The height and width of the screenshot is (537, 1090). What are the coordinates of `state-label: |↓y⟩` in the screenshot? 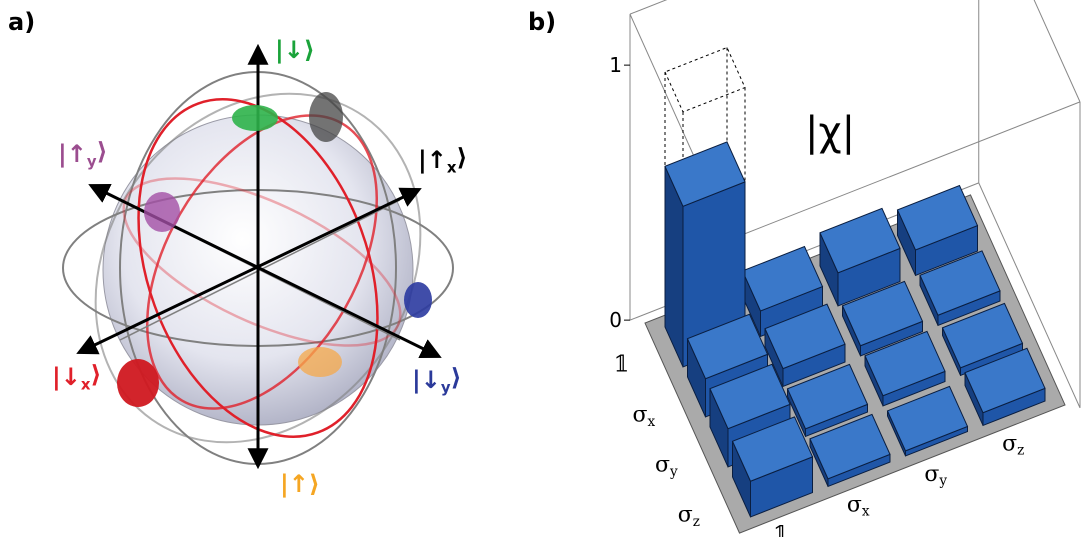 It's located at (437, 379).